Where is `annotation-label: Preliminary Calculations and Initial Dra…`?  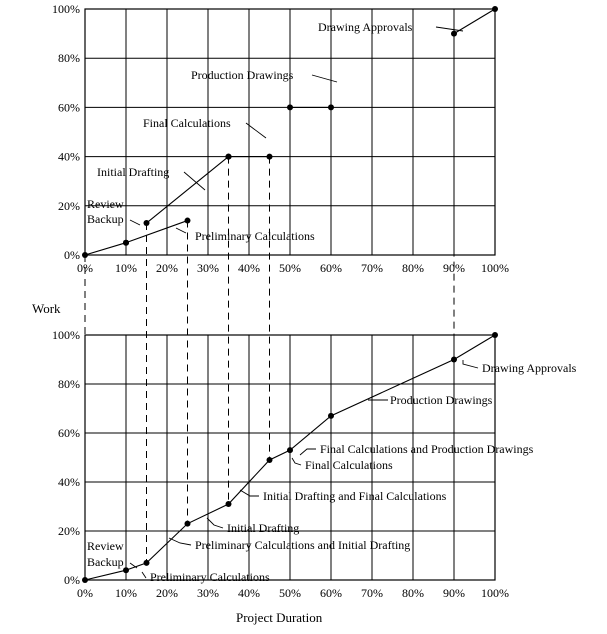
annotation-label: Preliminary Calculations and Initial Dra… is located at coordinates (302, 545).